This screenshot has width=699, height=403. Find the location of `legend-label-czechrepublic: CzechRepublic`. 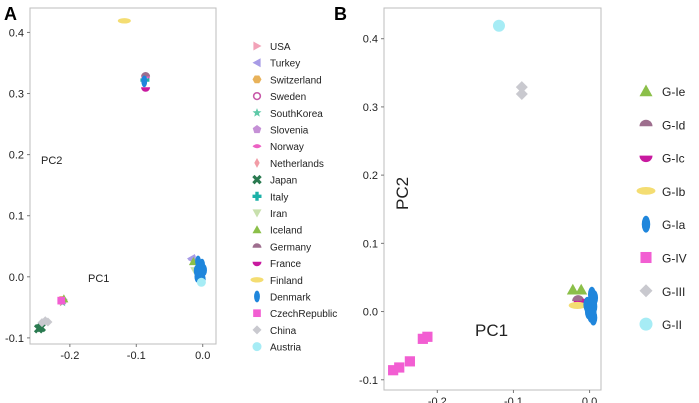

legend-label-czechrepublic: CzechRepublic is located at coordinates (303, 314).